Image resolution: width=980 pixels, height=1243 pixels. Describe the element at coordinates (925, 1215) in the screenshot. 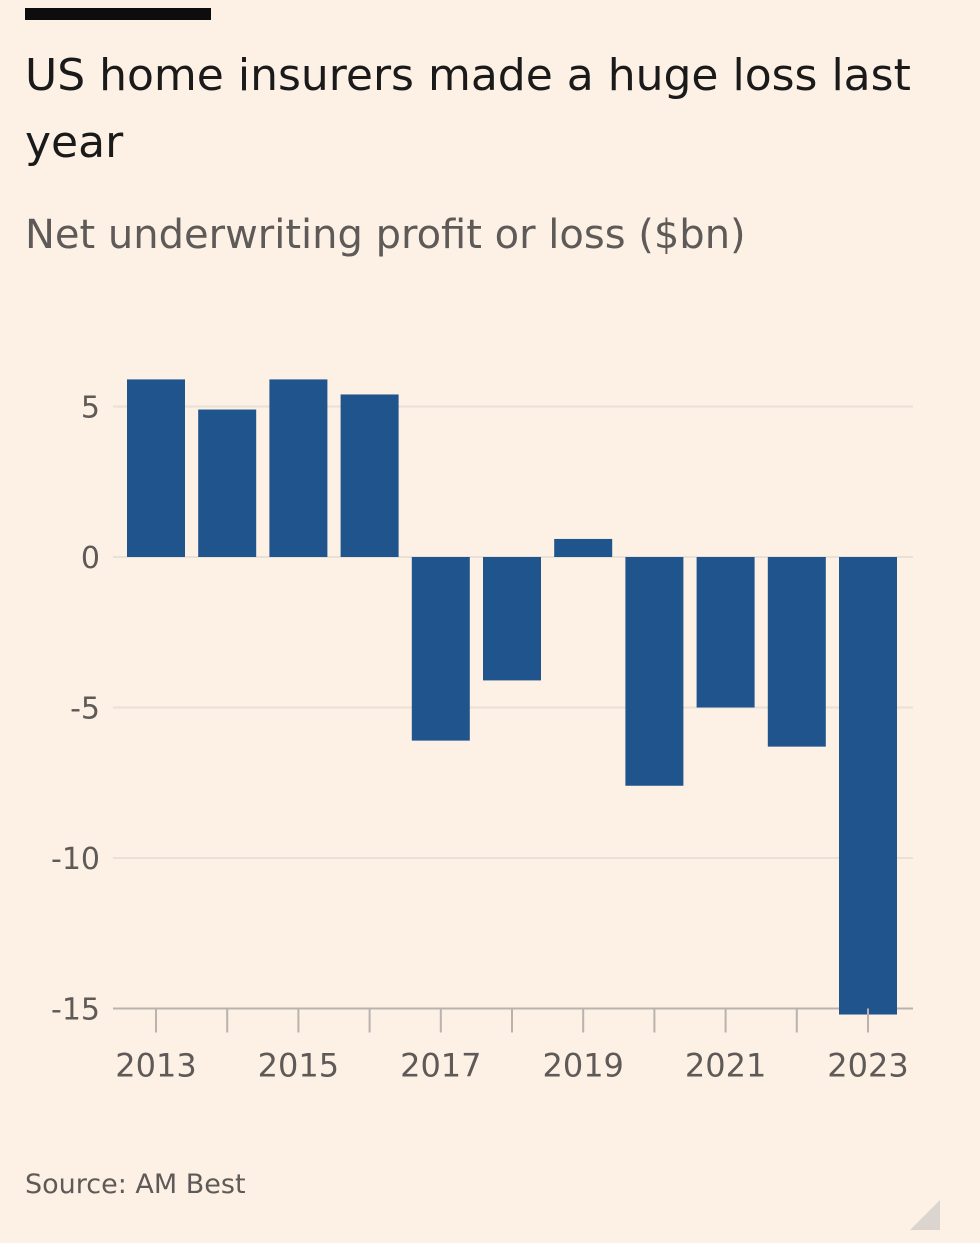

I see `resize-handle-icon` at that location.